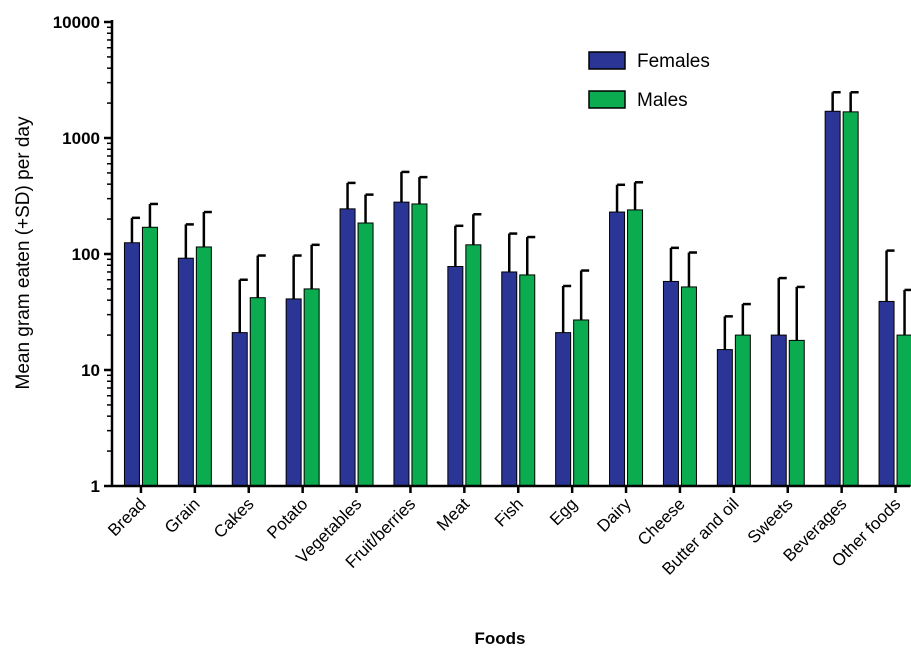 Image resolution: width=911 pixels, height=650 pixels. Describe the element at coordinates (563, 511) in the screenshot. I see `x-tick-label: Egg` at that location.